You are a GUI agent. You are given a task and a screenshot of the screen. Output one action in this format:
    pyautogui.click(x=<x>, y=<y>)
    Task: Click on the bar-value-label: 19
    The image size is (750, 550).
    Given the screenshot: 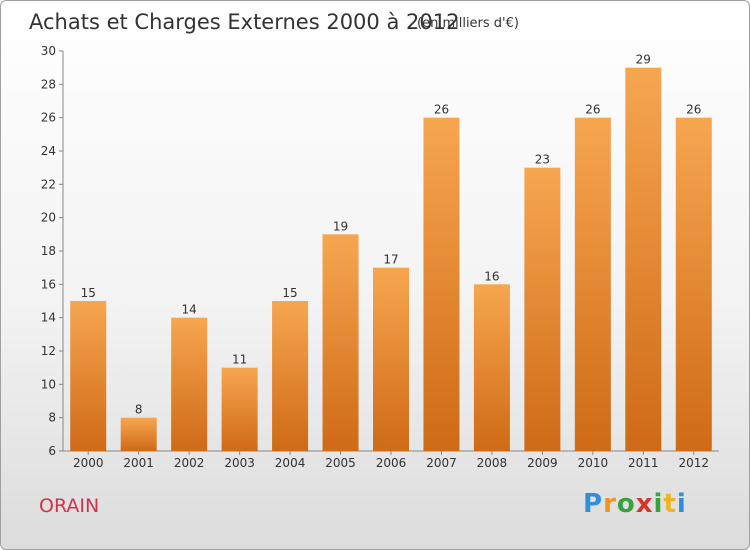 What is the action you would take?
    pyautogui.click(x=340, y=226)
    